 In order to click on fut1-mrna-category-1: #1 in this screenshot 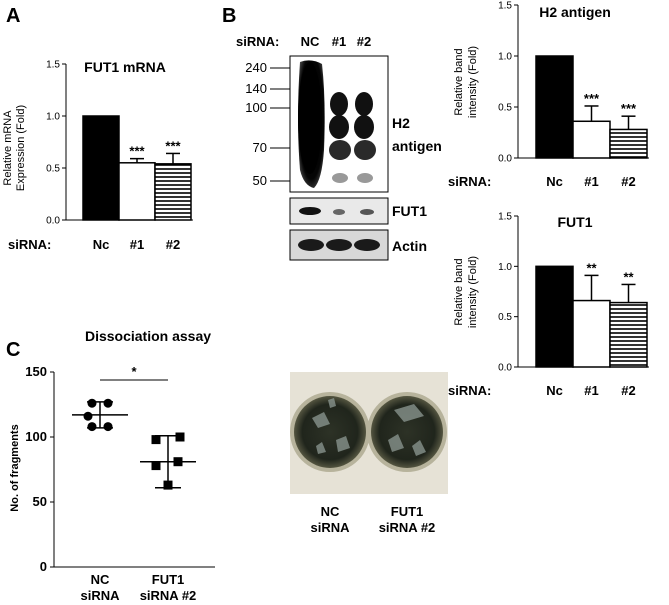, I will do `click(137, 244)`.